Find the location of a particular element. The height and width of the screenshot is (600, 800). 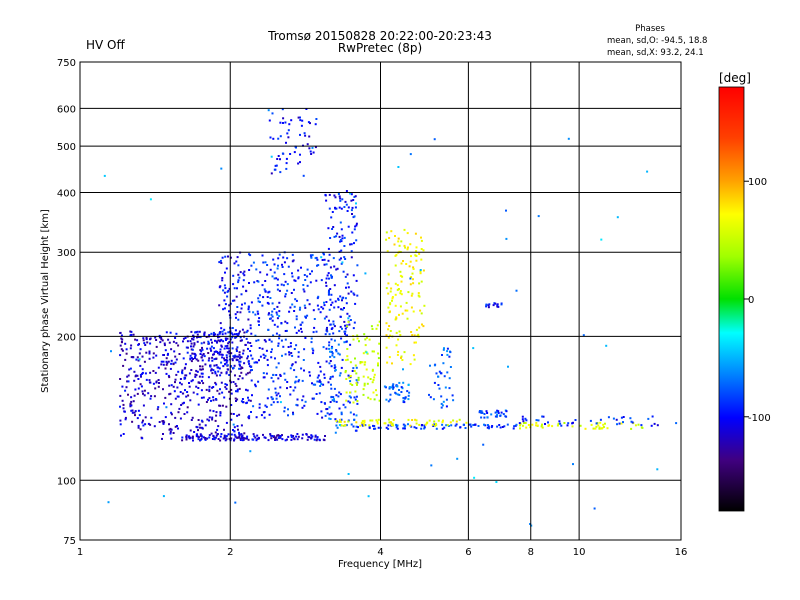

x-tick-label: 1 is located at coordinates (80, 552).